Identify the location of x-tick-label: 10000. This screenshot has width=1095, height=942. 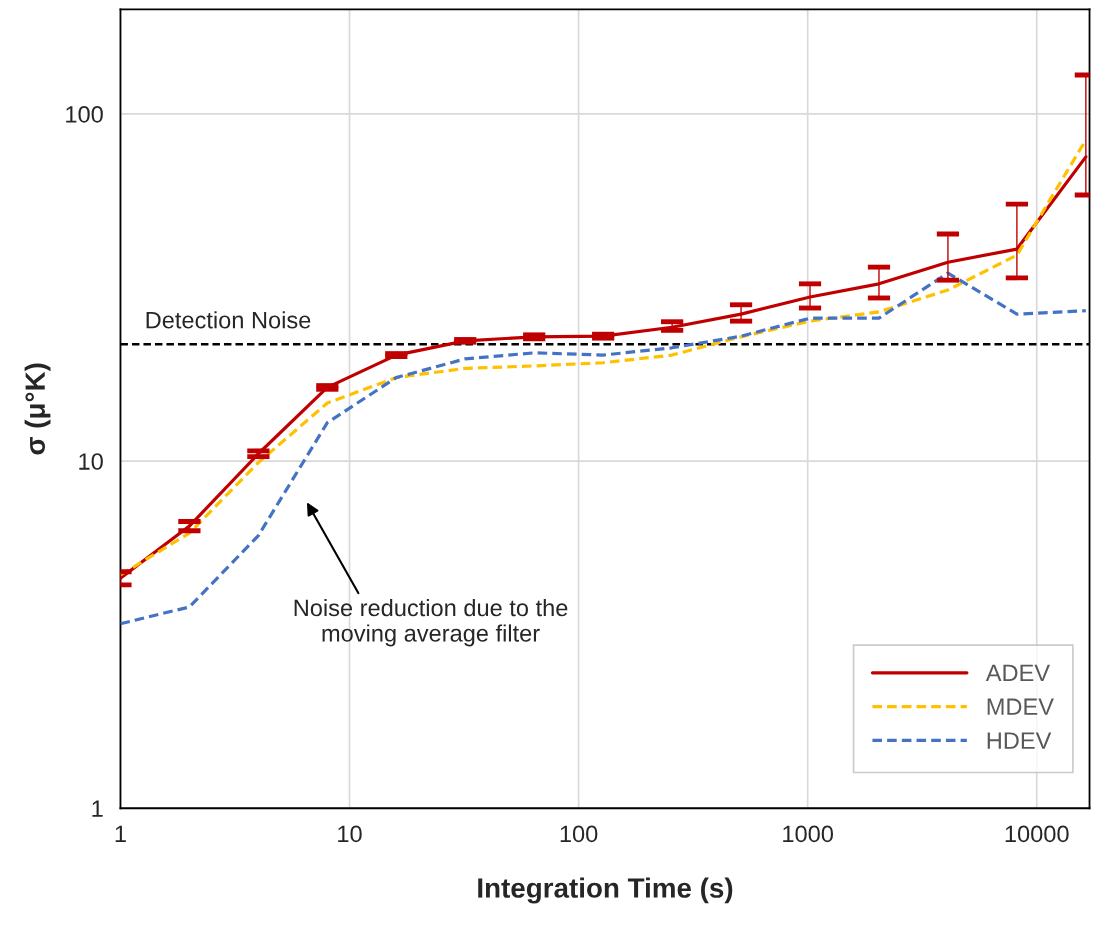
(1037, 834).